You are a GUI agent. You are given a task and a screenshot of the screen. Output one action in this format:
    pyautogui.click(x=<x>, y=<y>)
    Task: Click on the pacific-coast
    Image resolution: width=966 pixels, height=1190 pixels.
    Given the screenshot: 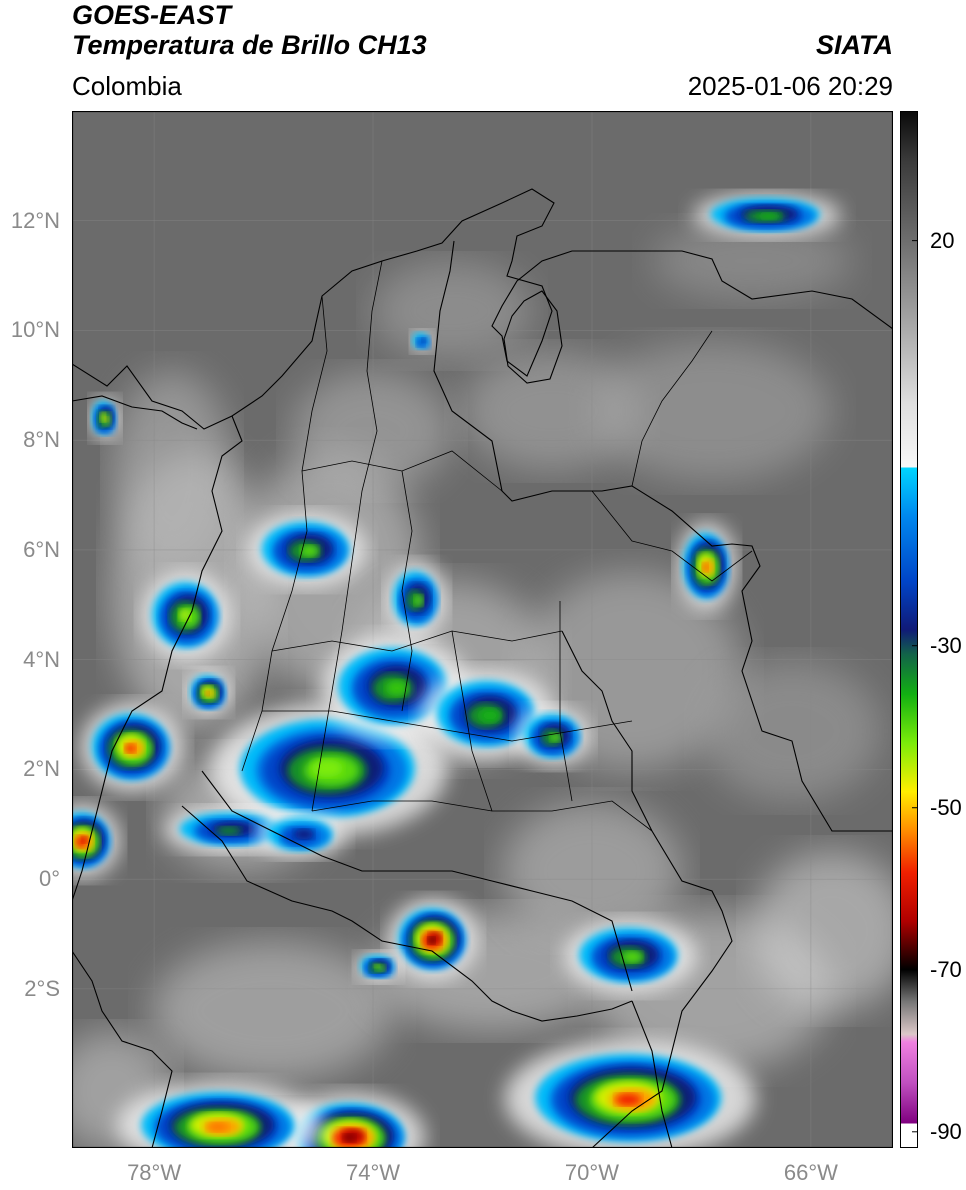 What is the action you would take?
    pyautogui.click(x=157, y=658)
    